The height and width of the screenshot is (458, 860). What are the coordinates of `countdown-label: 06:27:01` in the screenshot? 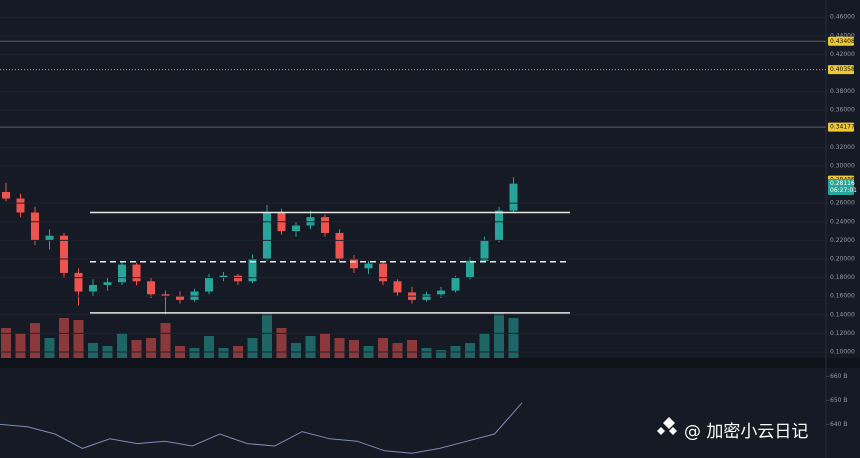 It's located at (843, 190).